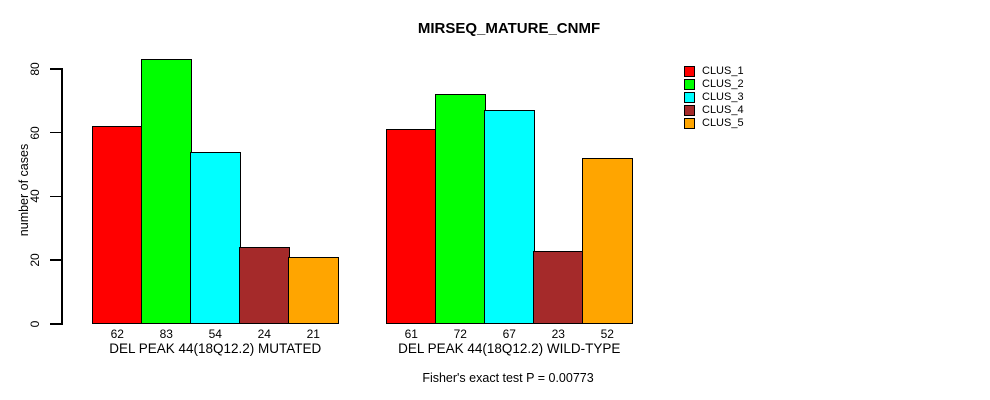 This screenshot has width=990, height=400. I want to click on bar-clus_2-group1, so click(166, 191).